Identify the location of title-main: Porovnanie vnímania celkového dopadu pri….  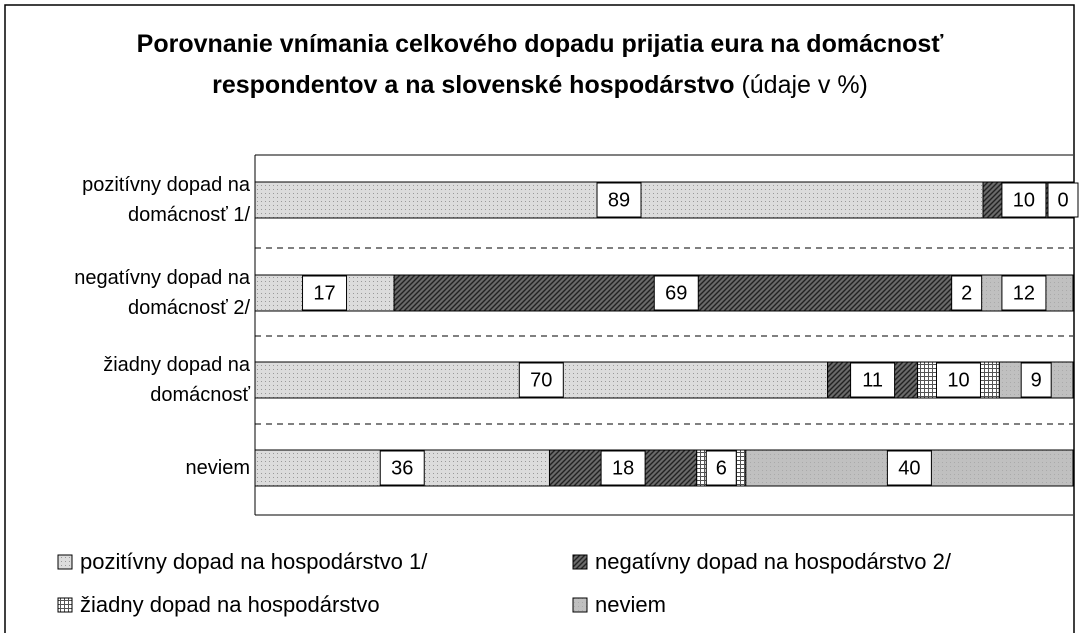
(540, 64).